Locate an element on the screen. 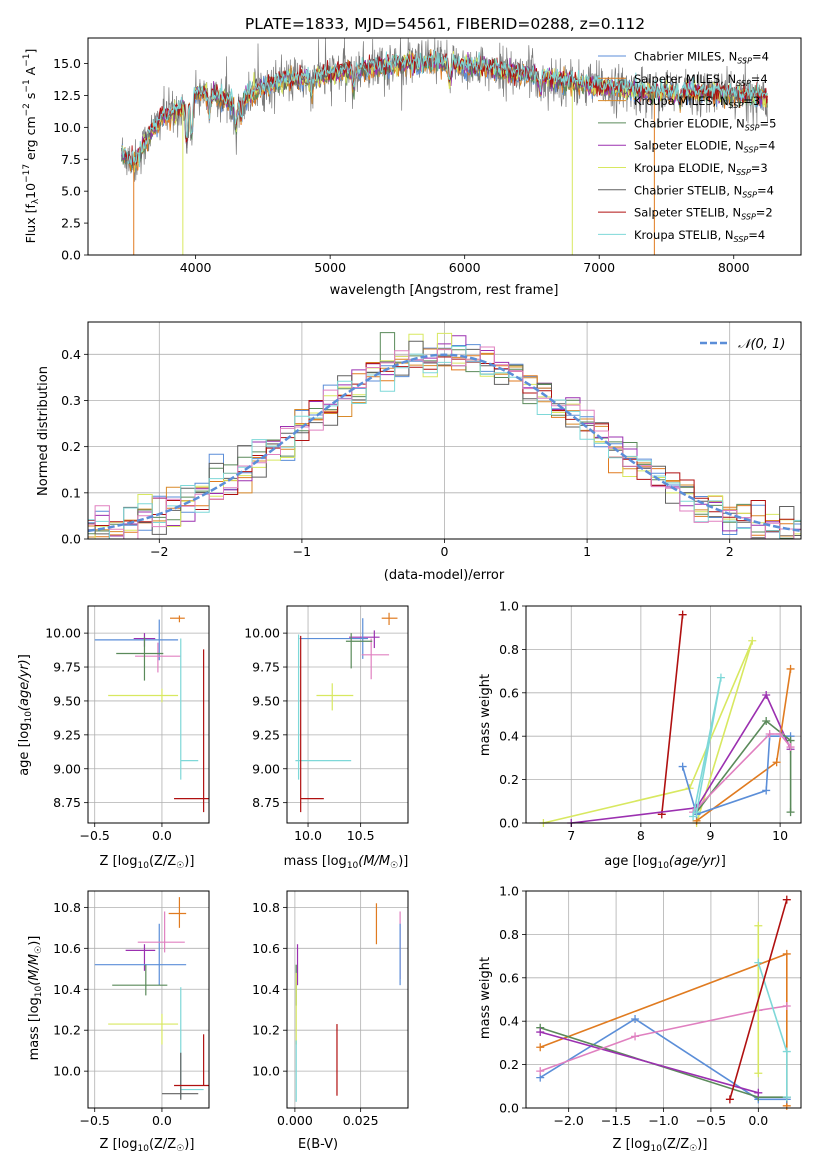 This screenshot has width=819, height=1170. y-tick-label: 9.75 is located at coordinates (67, 667).